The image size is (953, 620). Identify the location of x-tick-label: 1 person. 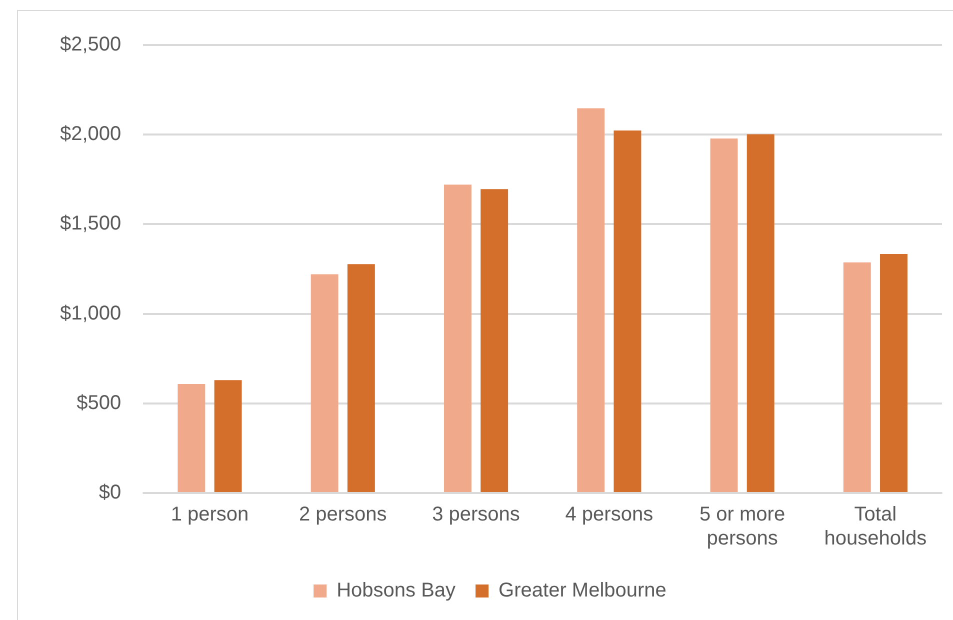
(209, 515).